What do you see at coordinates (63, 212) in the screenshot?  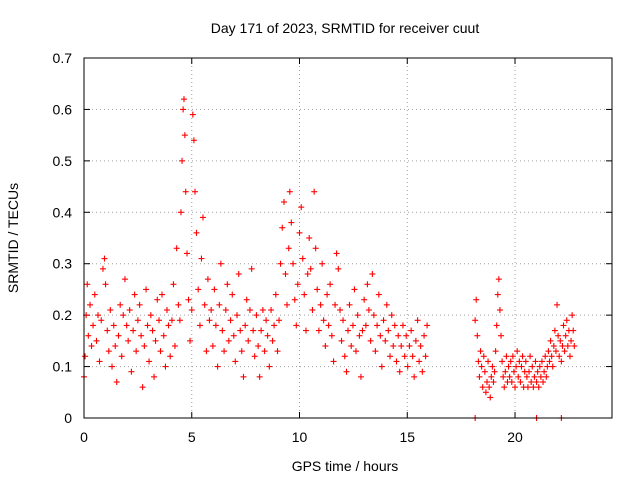 I see `y-tick-label: 0.4` at bounding box center [63, 212].